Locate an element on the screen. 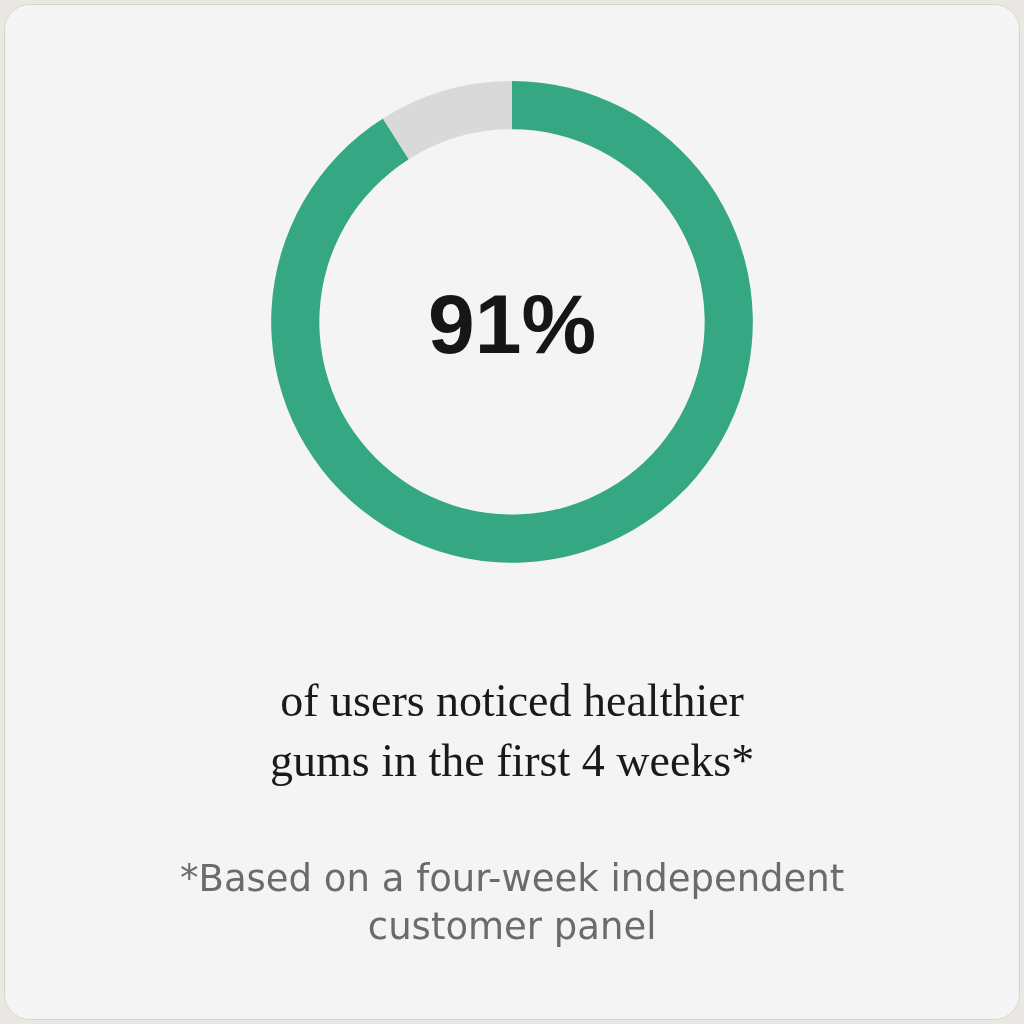 The width and height of the screenshot is (1024, 1024). text: of users noticed healthier gums in the first 4 weeks* is located at coordinates (512, 730).